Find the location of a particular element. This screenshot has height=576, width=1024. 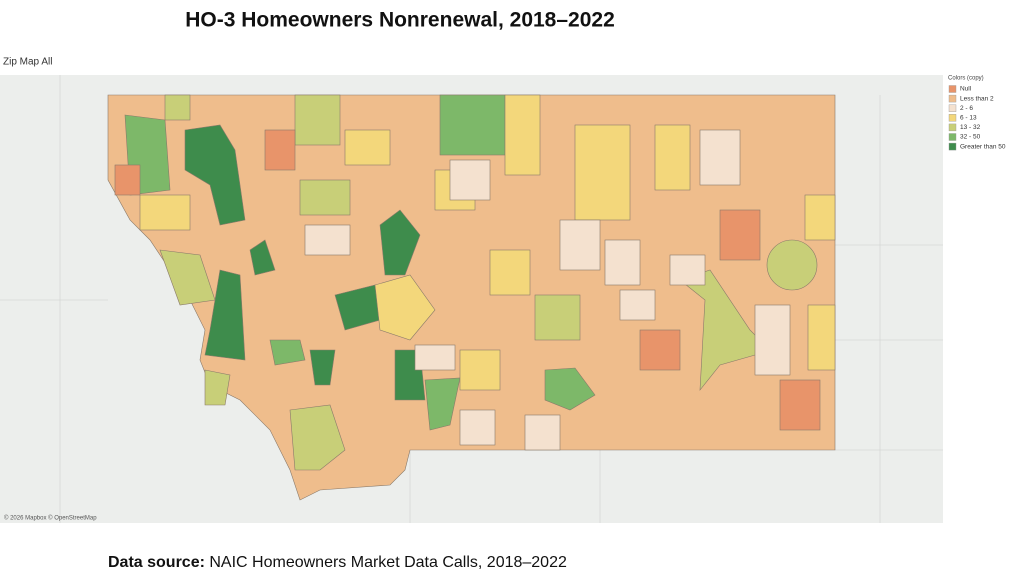

legend-label: 13 - 32 is located at coordinates (970, 127).